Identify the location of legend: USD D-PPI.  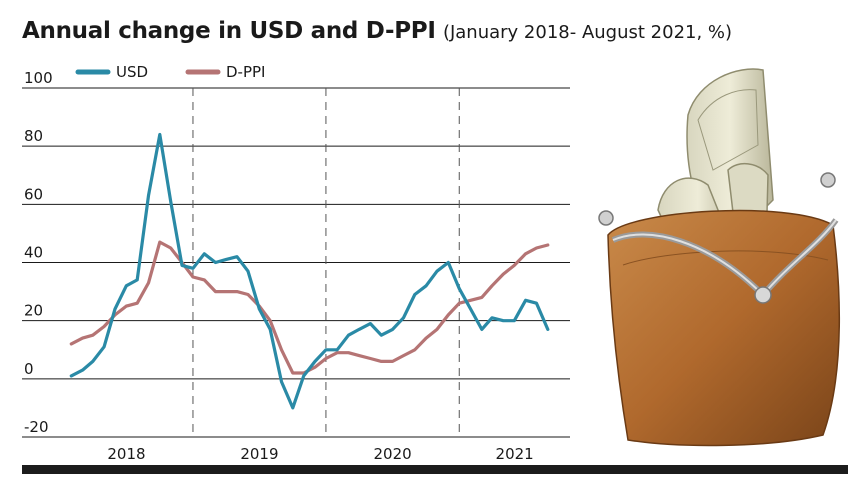
(170, 72).